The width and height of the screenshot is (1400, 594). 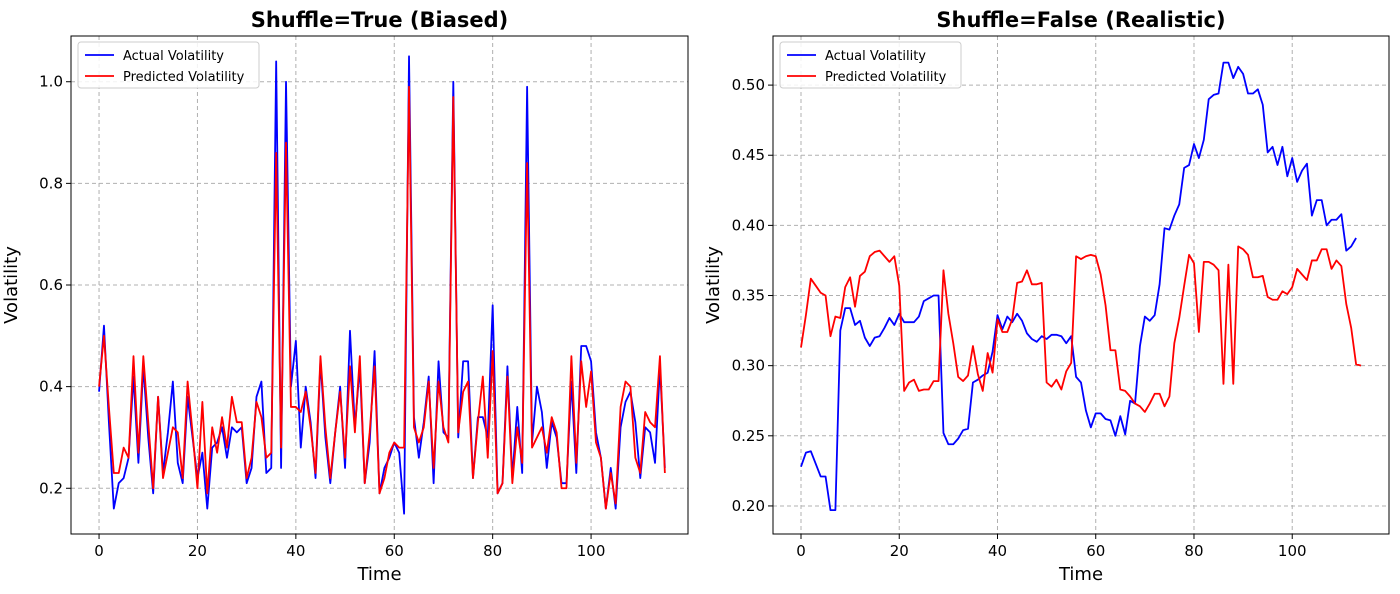 What do you see at coordinates (51, 183) in the screenshot?
I see `y-tick-label: 0.8` at bounding box center [51, 183].